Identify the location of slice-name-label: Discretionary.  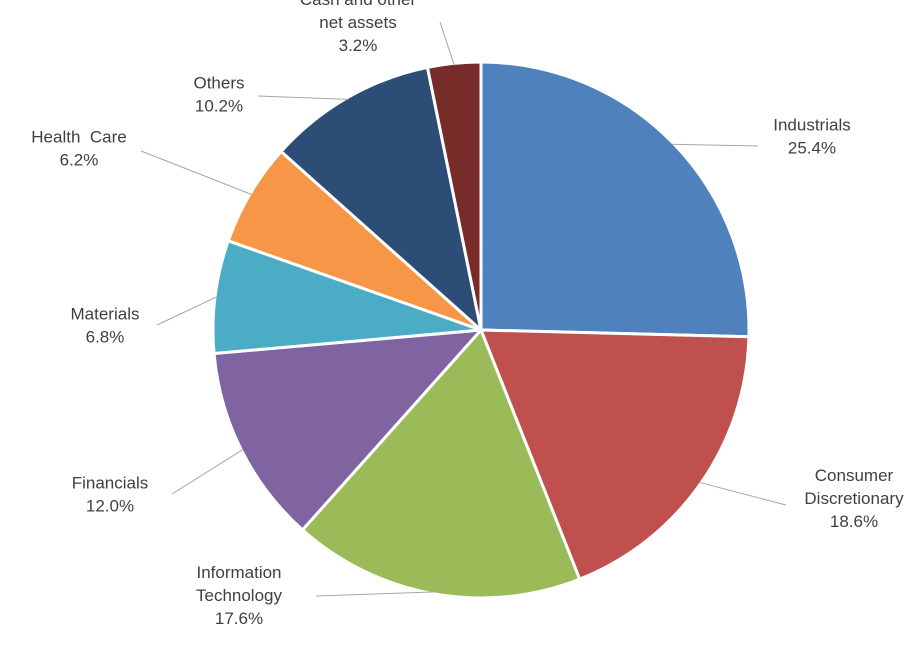
(854, 498).